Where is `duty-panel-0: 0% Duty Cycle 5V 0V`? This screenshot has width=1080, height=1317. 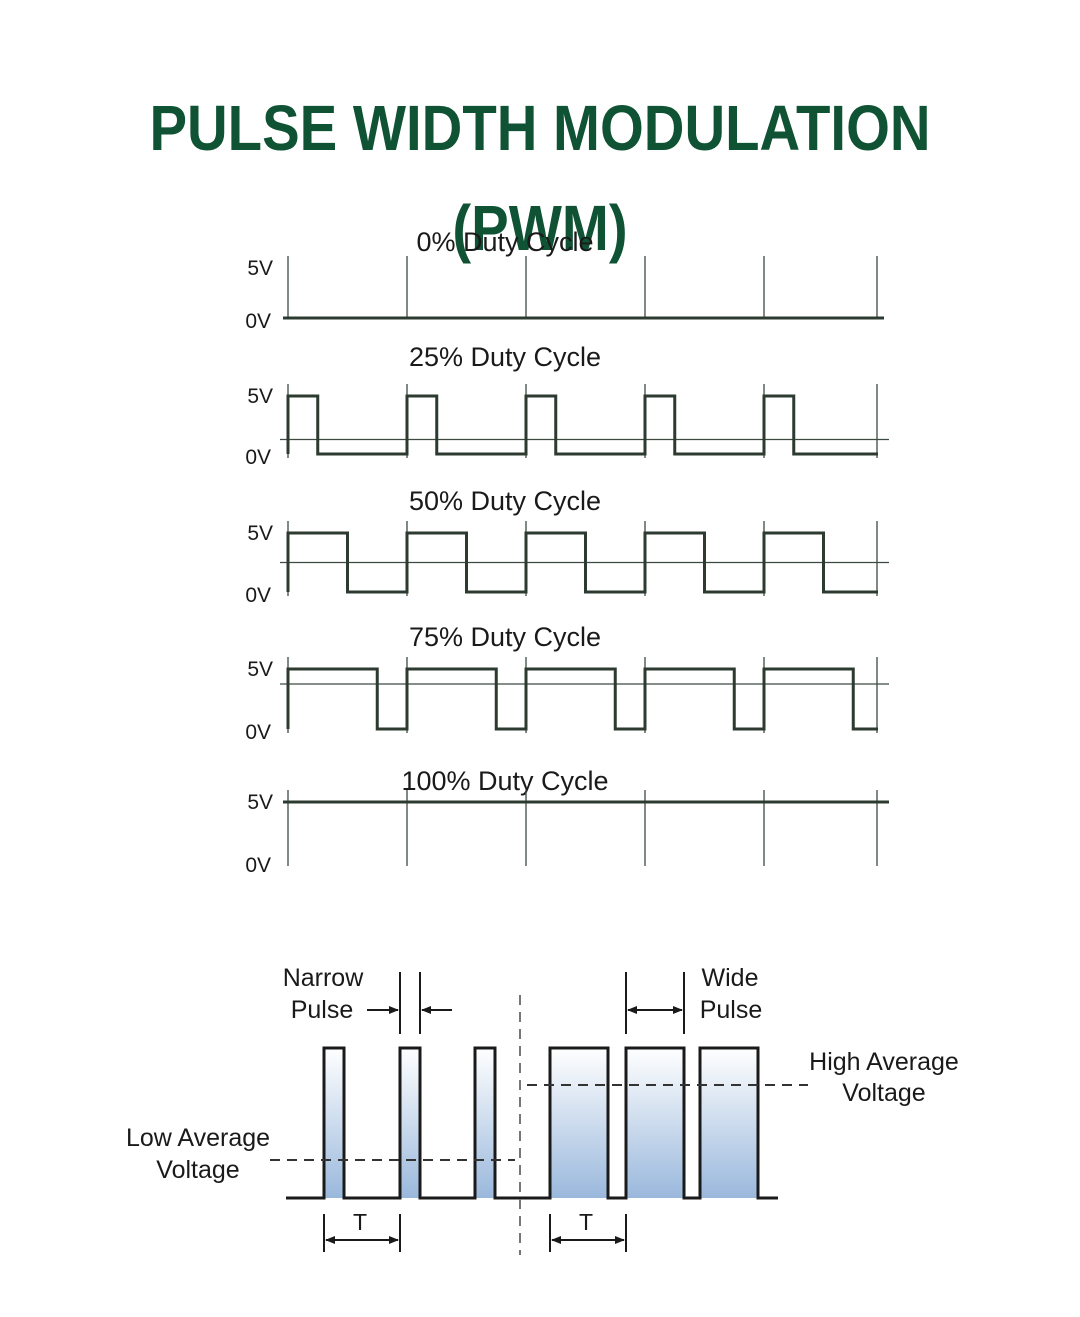 duty-panel-0: 0% Duty Cycle 5V 0V is located at coordinates (564, 280).